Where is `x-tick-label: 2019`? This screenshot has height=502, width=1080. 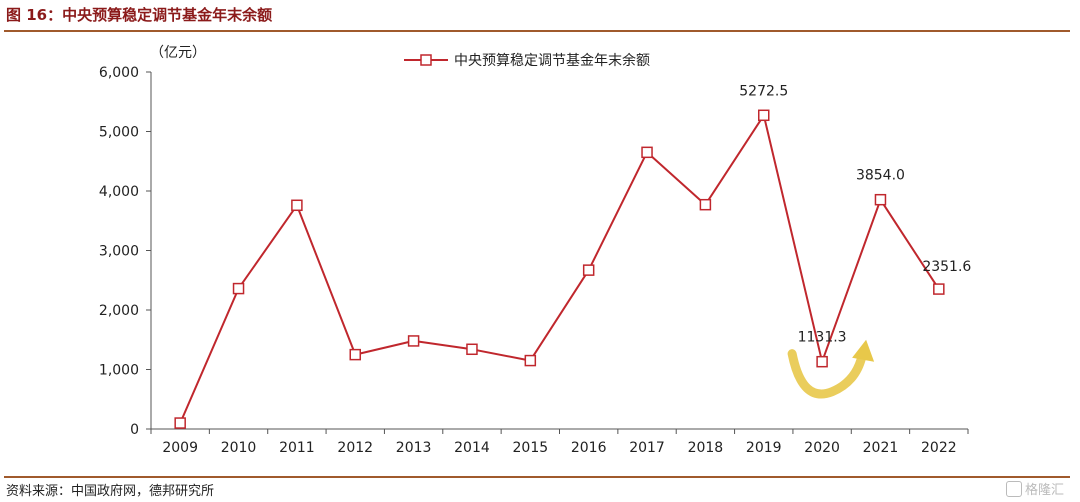
x-tick-label: 2019 is located at coordinates (764, 448).